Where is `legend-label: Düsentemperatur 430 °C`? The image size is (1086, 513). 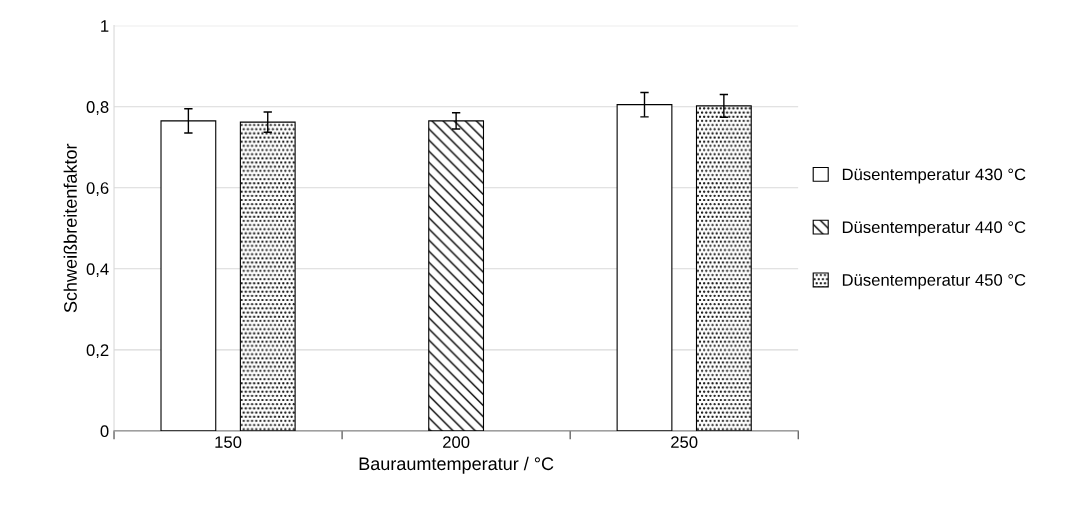
legend-label: Düsentemperatur 430 °C is located at coordinates (934, 176).